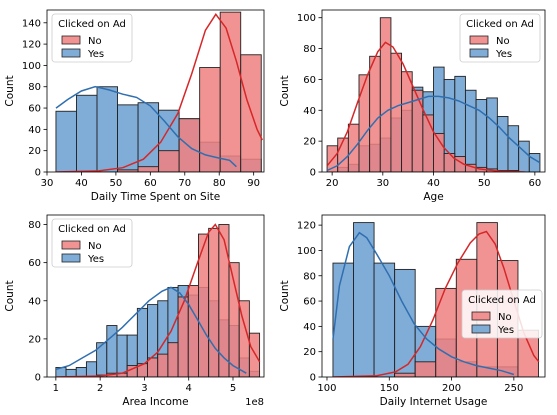 Image resolution: width=557 pixels, height=415 pixels. Describe the element at coordinates (184, 183) in the screenshot. I see `x-tick-label: 70` at that location.